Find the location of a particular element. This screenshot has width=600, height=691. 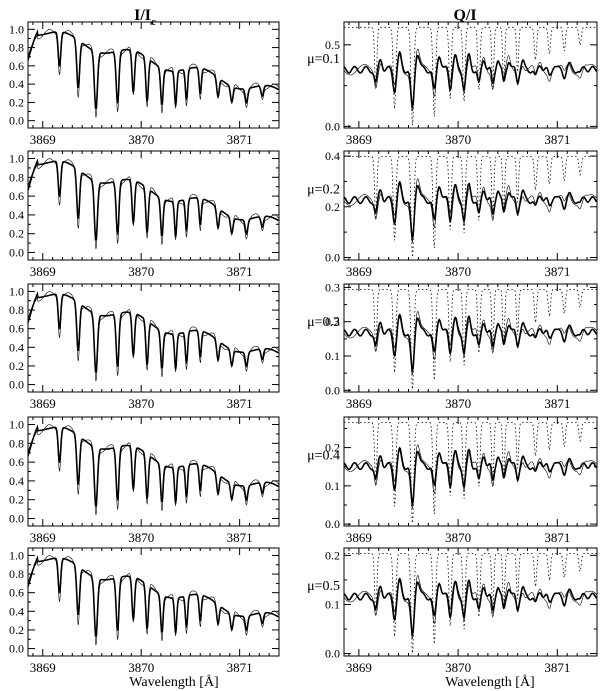

panel-intensity-row-2: 3869 3870 3871 0.0 0.2 0.4 0.6 0.8 1.0 is located at coordinates (144, 214).